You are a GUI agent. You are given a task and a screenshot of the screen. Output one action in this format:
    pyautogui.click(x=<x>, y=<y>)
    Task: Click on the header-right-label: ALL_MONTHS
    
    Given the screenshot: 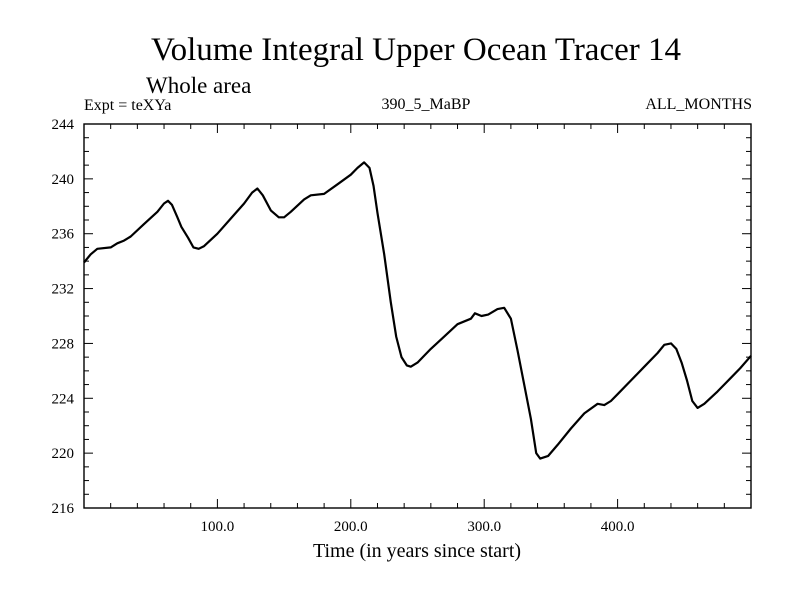 What is the action you would take?
    pyautogui.click(x=698, y=104)
    